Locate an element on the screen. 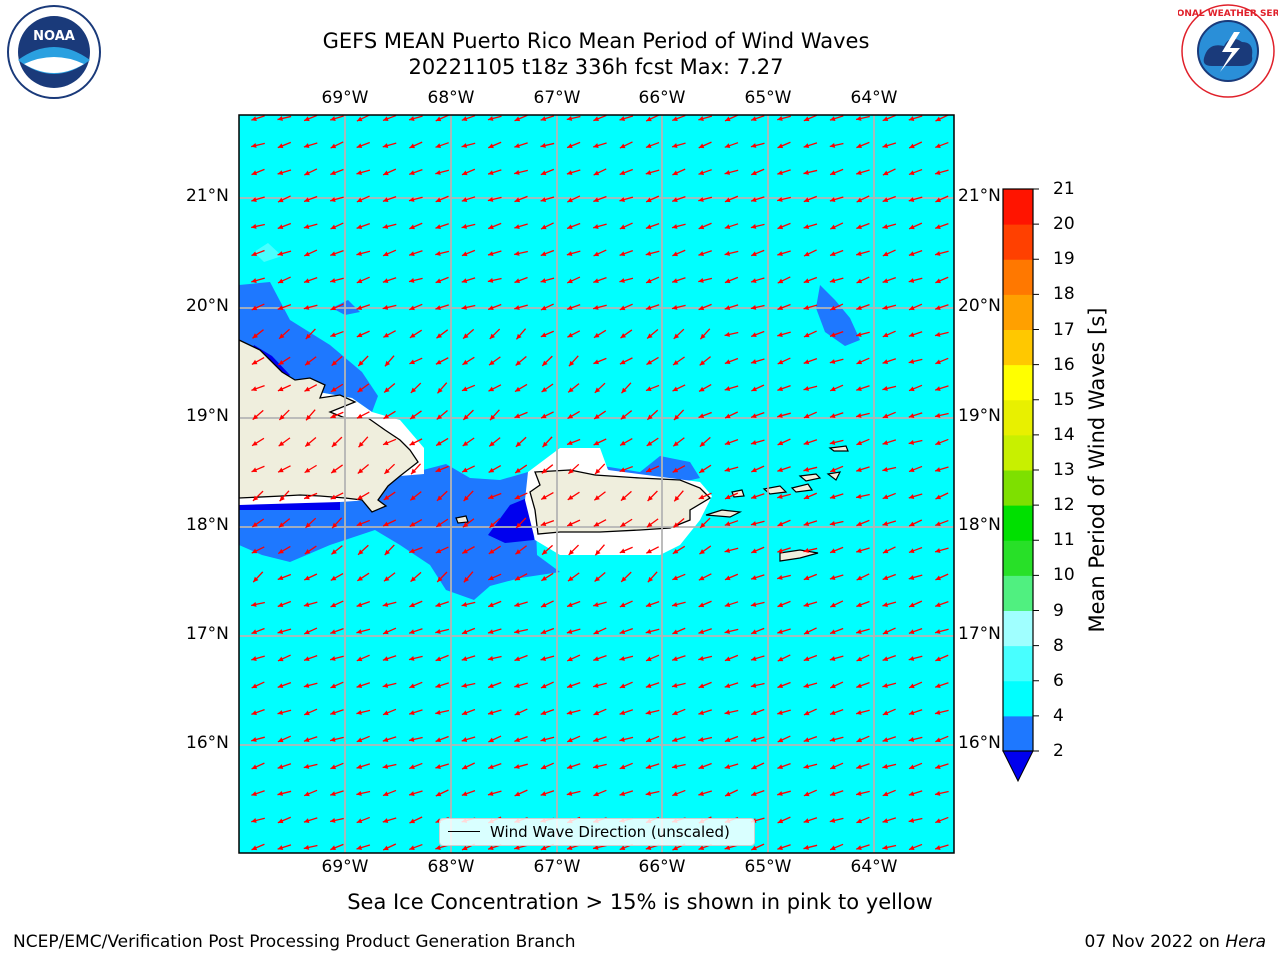 This screenshot has height=960, width=1280. lon-tick-bottom: 67°W is located at coordinates (557, 867).